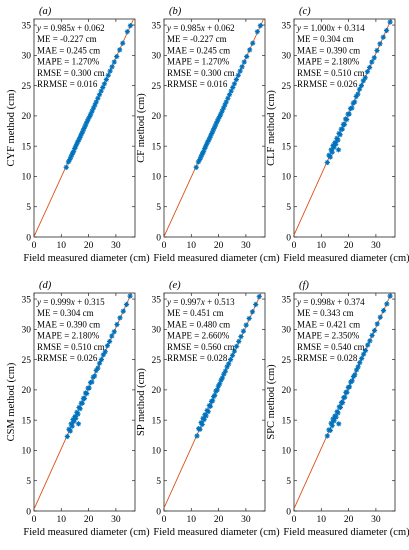 The height and width of the screenshot is (550, 409). Describe the element at coordinates (216, 258) in the screenshot. I see `x-axis-label: Field measured diameter (cm)` at that location.